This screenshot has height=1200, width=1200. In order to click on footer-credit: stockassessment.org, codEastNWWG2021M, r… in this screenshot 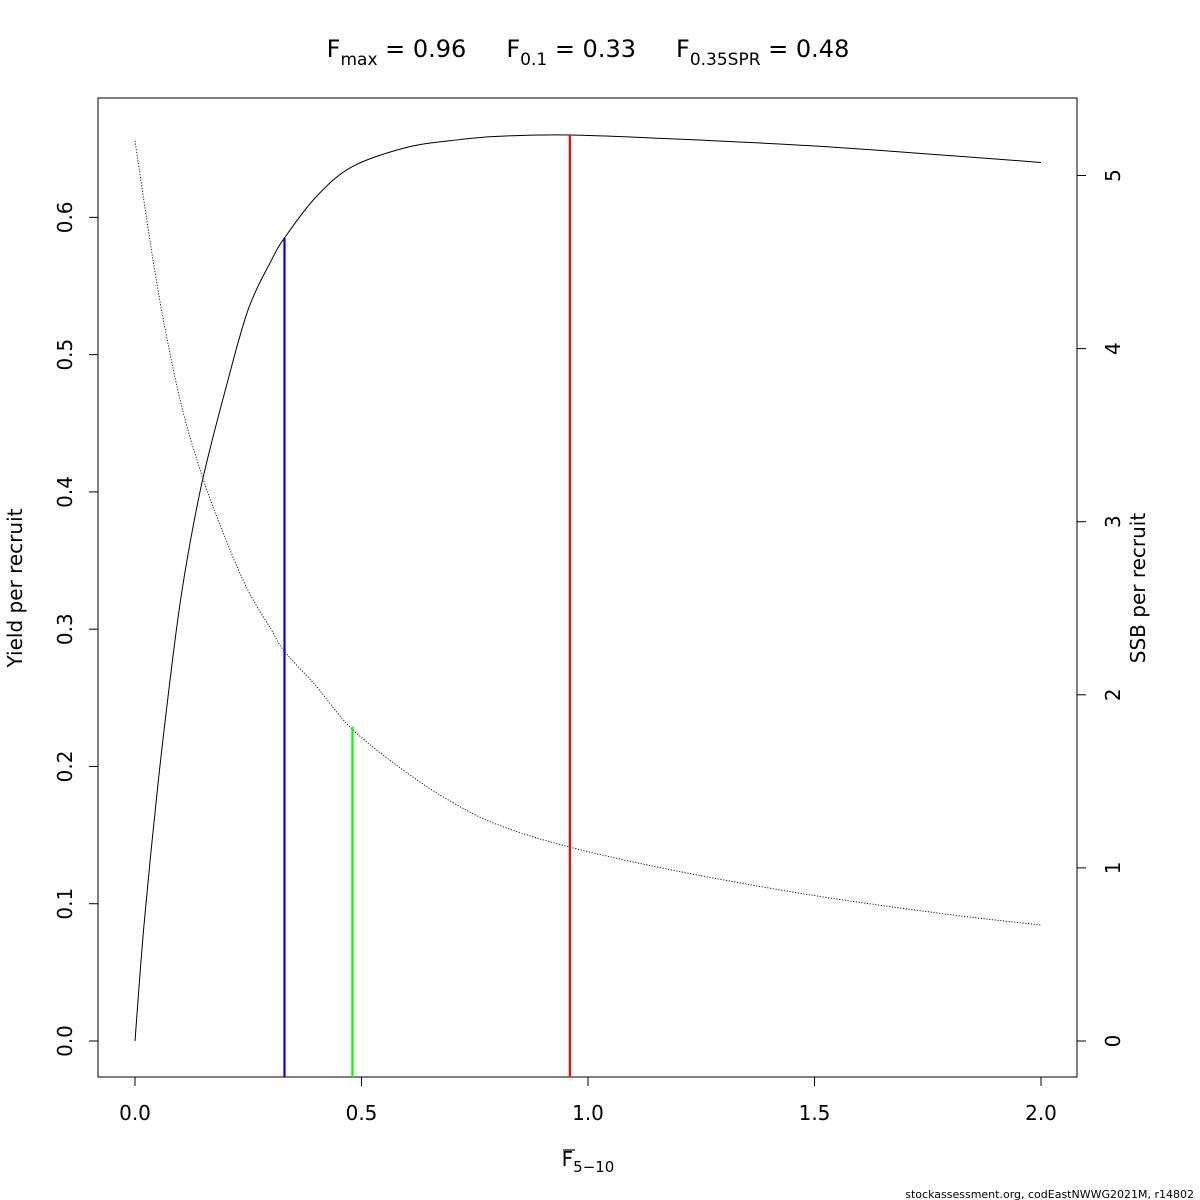, I will do `click(1049, 1194)`.